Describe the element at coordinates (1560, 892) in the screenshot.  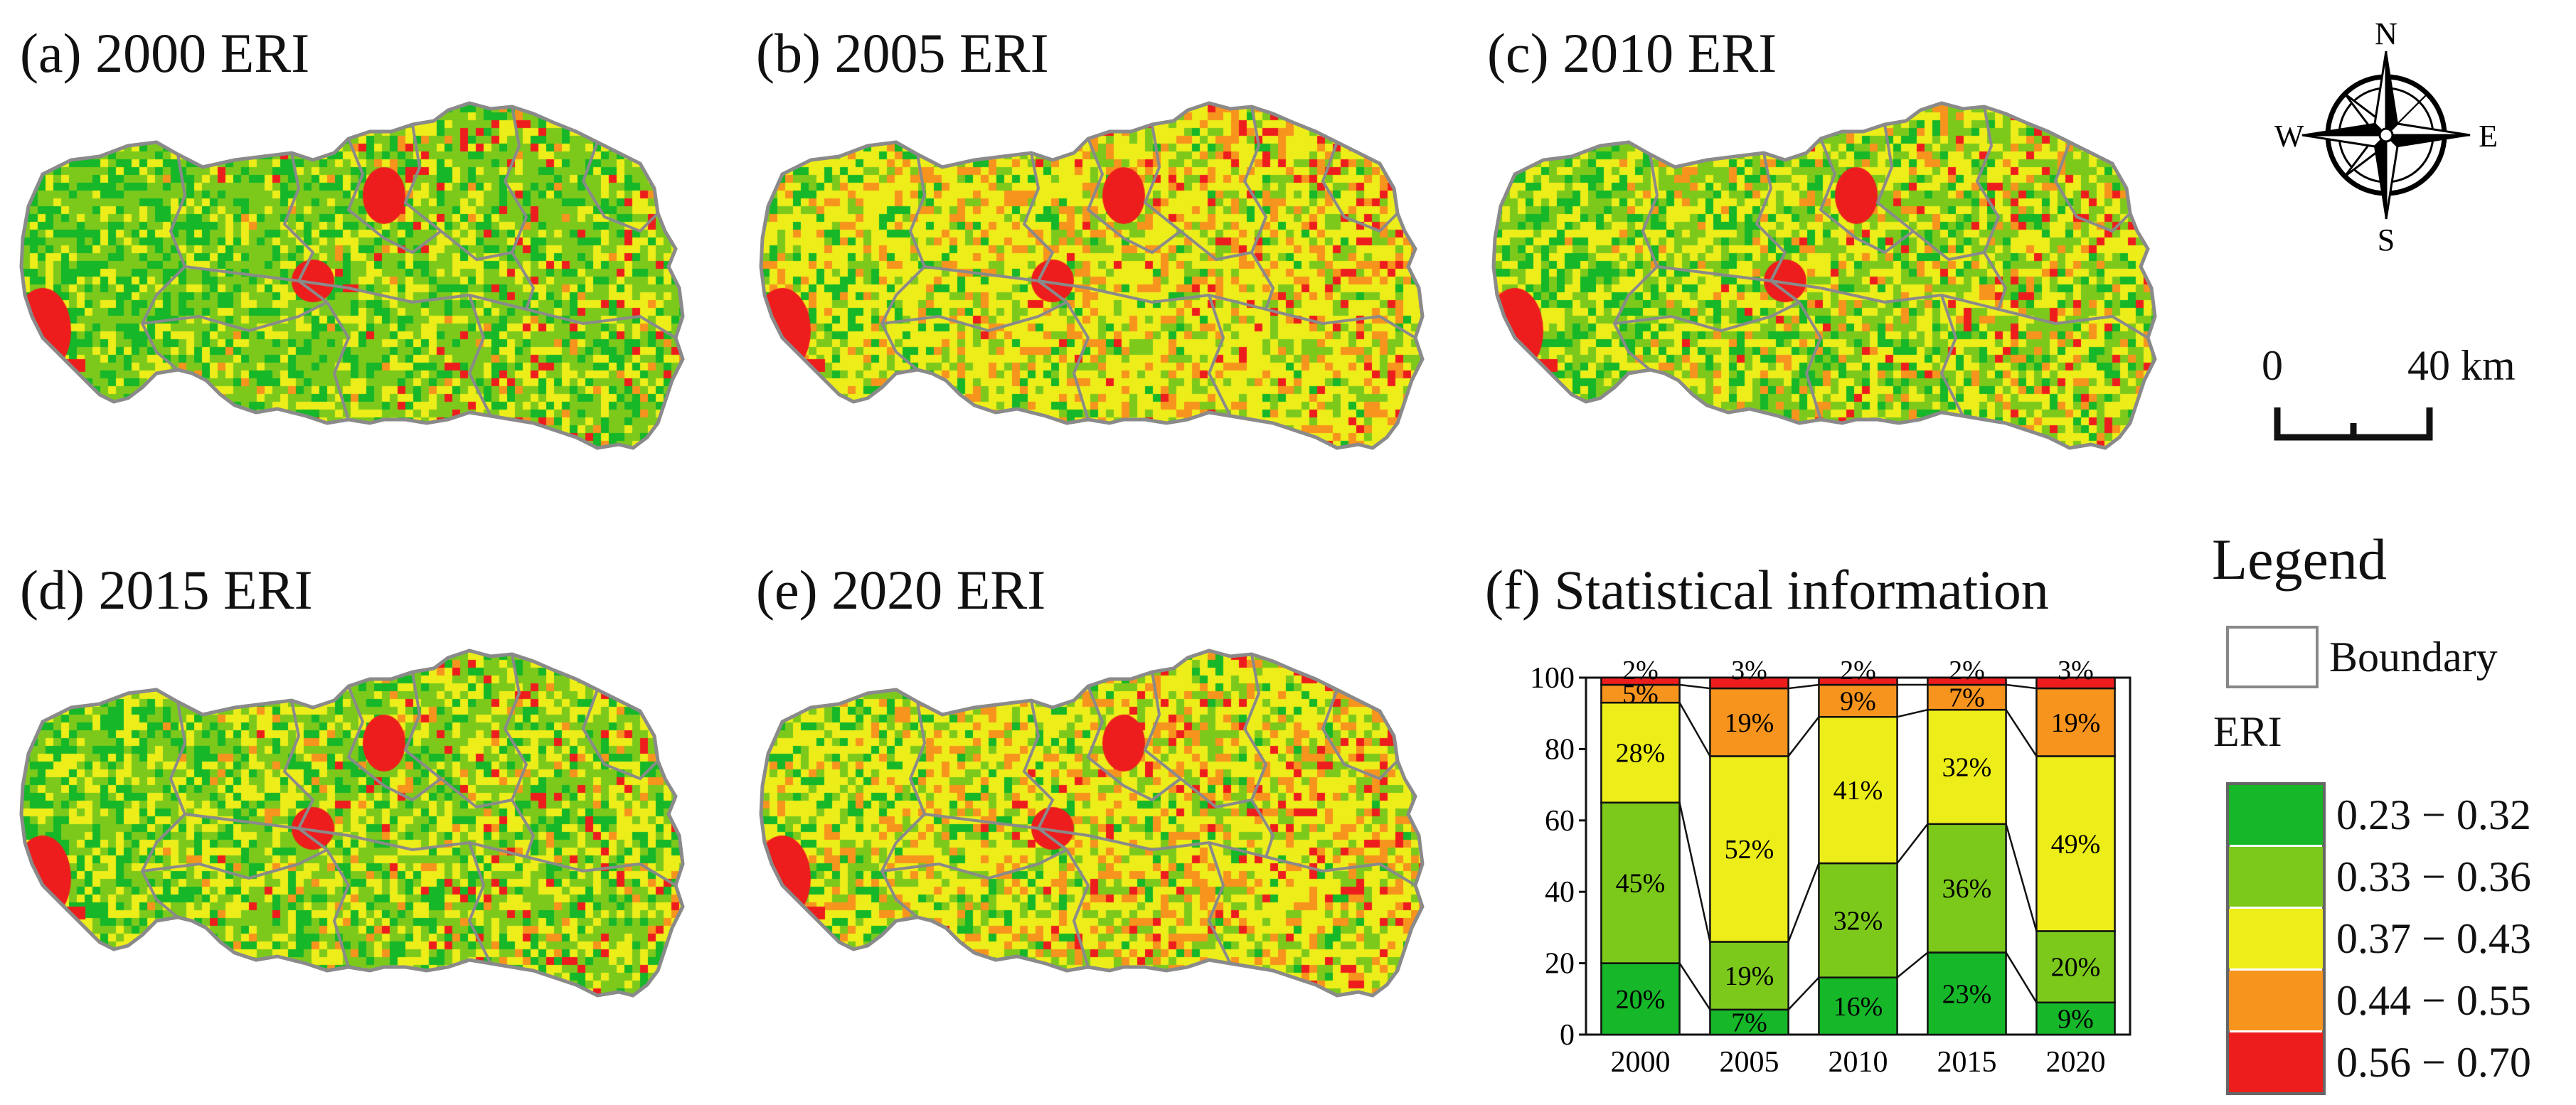
I see `y-tick-label: 40` at that location.